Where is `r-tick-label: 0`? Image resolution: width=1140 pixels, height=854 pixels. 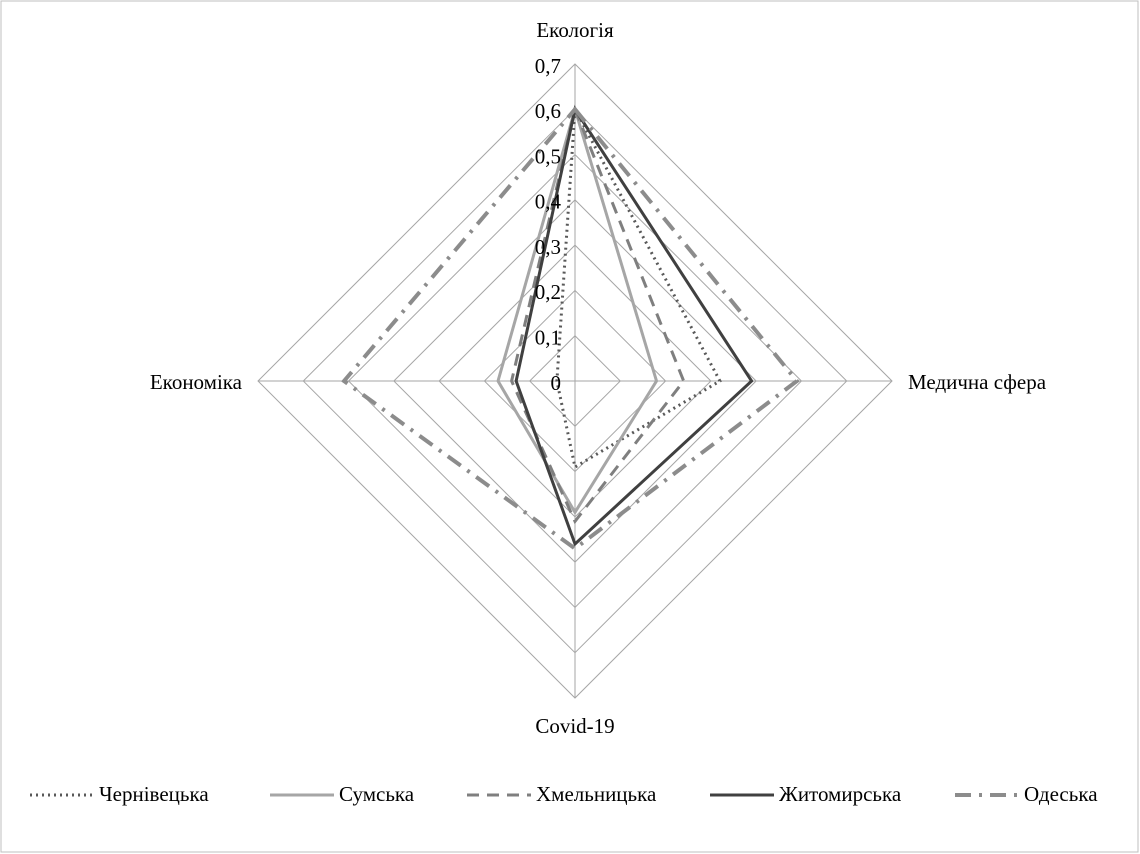 r-tick-label: 0 is located at coordinates (556, 383).